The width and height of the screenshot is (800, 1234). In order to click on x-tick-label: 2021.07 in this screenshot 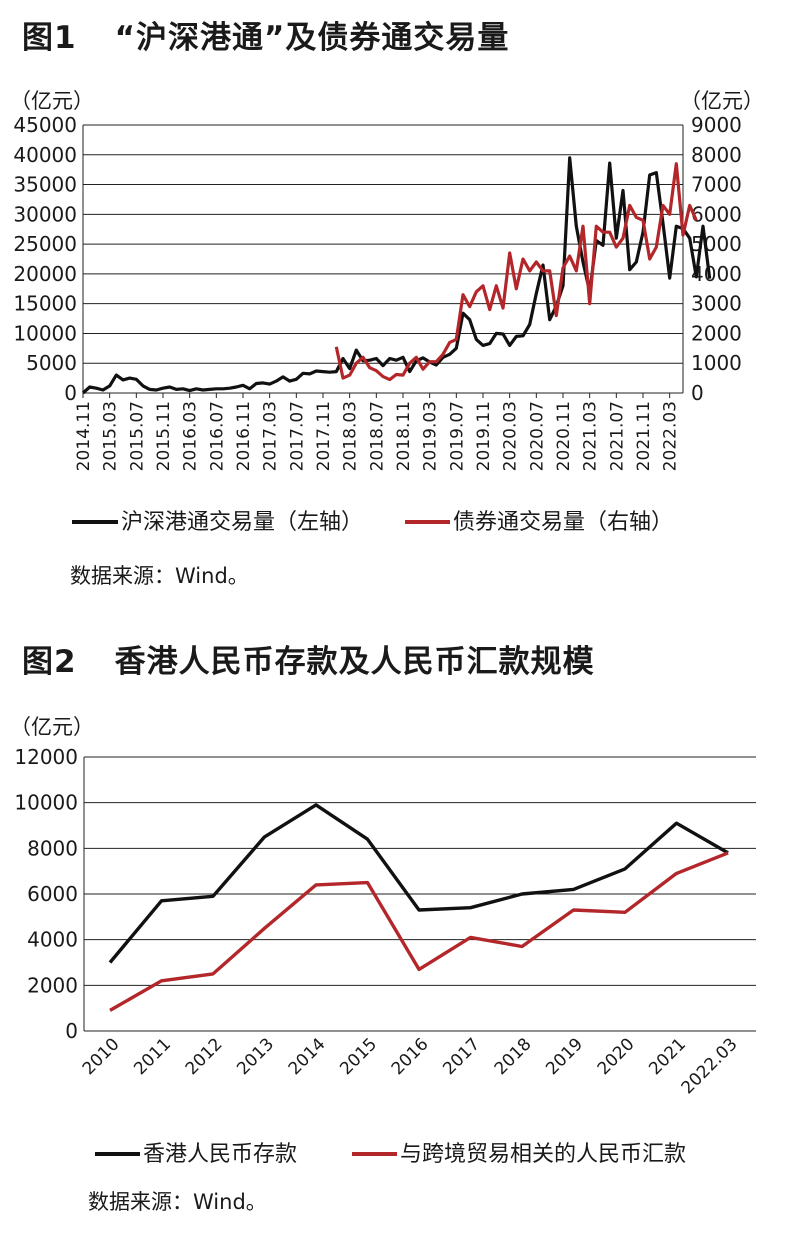, I will do `click(617, 436)`.